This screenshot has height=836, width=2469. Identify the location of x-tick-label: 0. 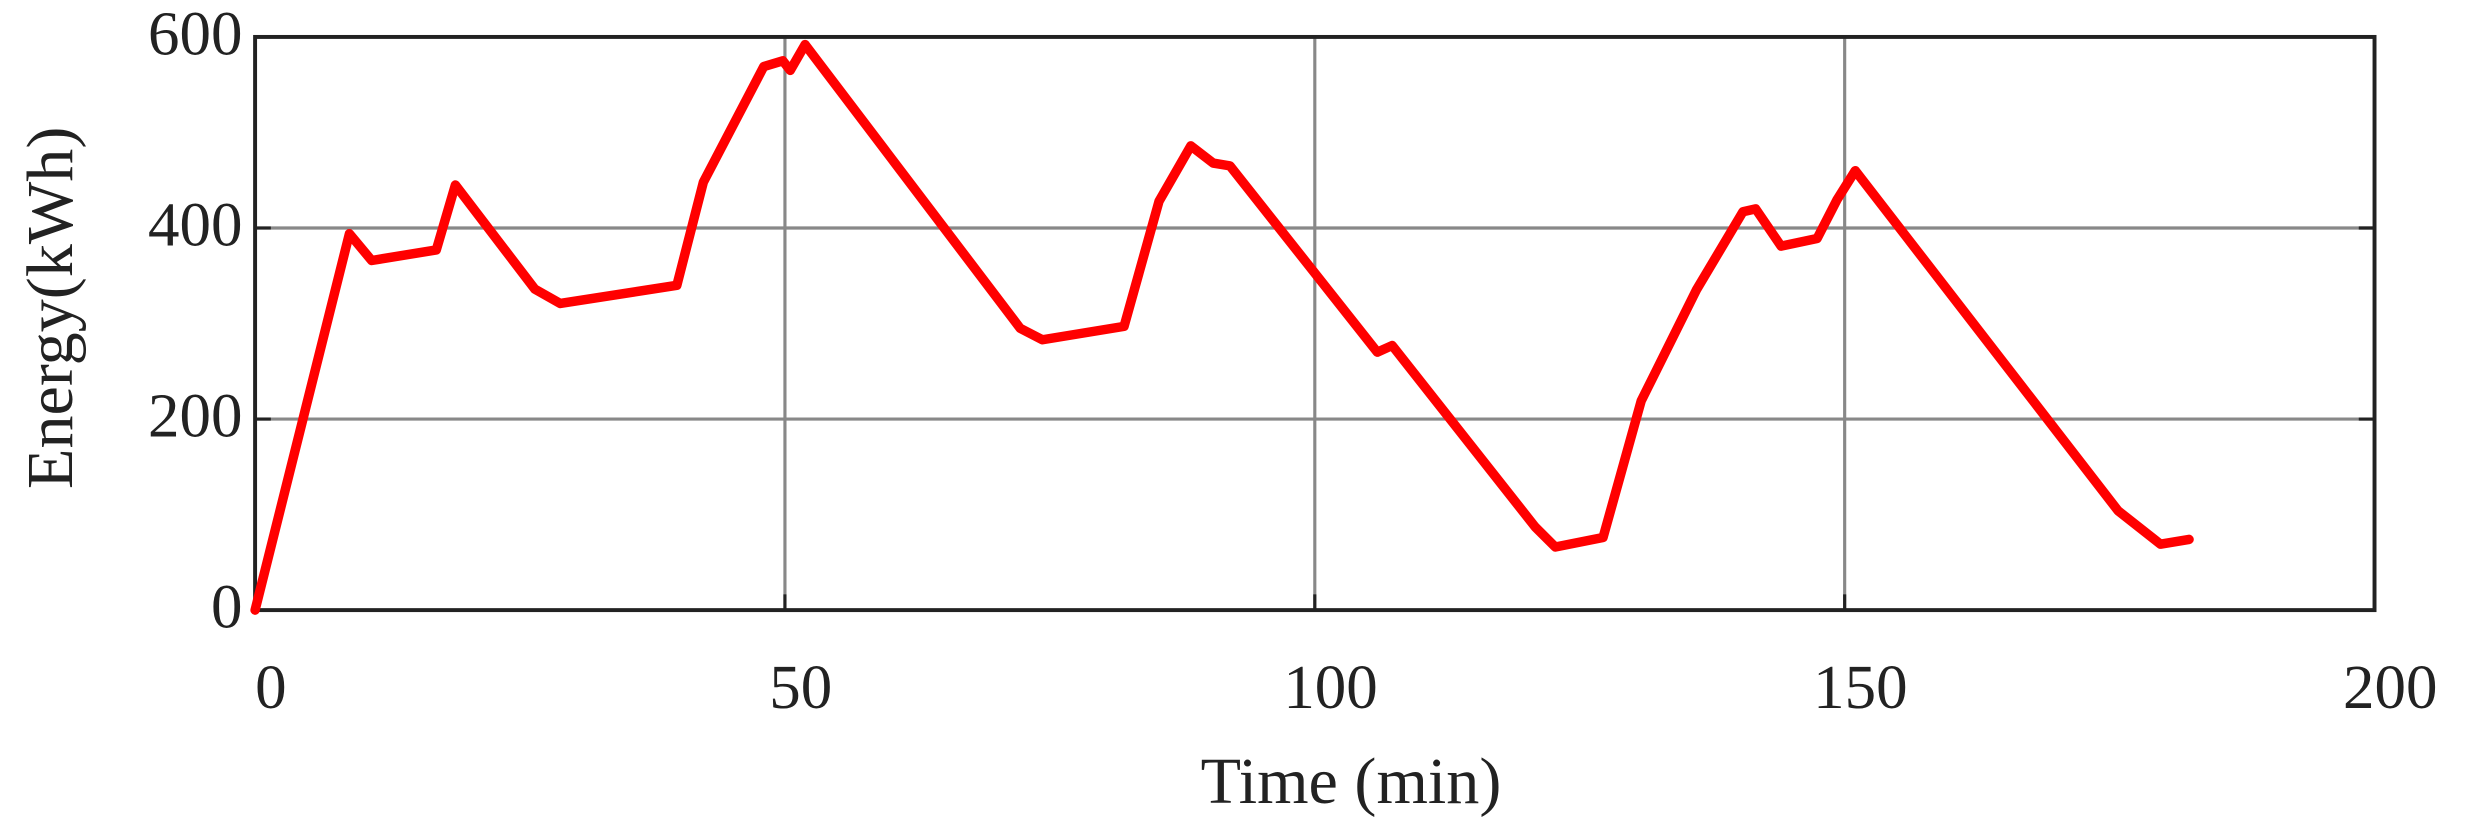
(270, 687).